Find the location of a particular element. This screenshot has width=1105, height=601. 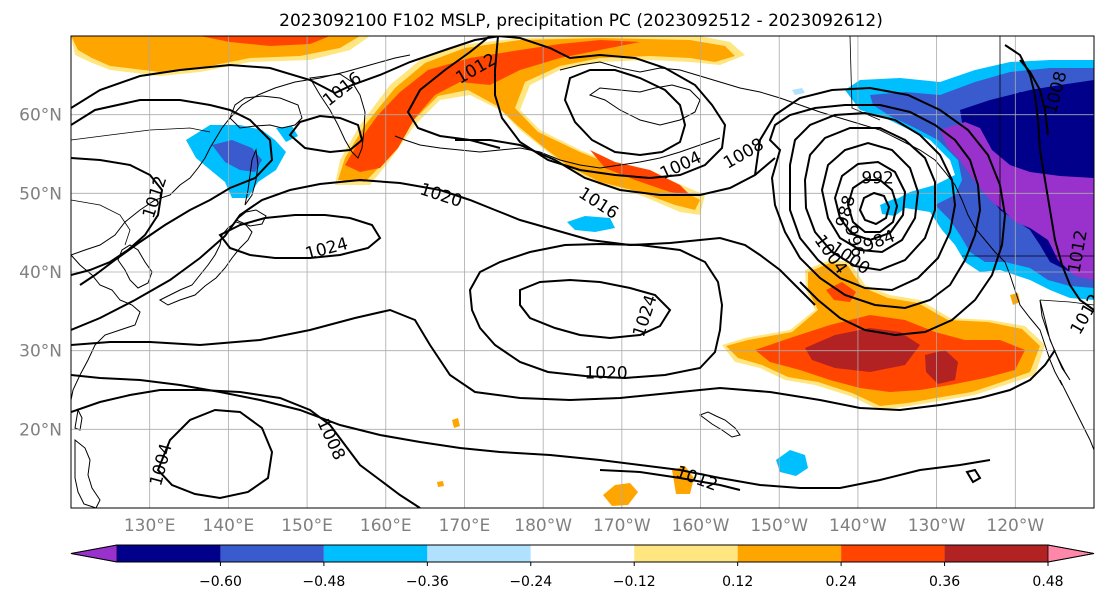

isobar-label: 992 is located at coordinates (877, 178).